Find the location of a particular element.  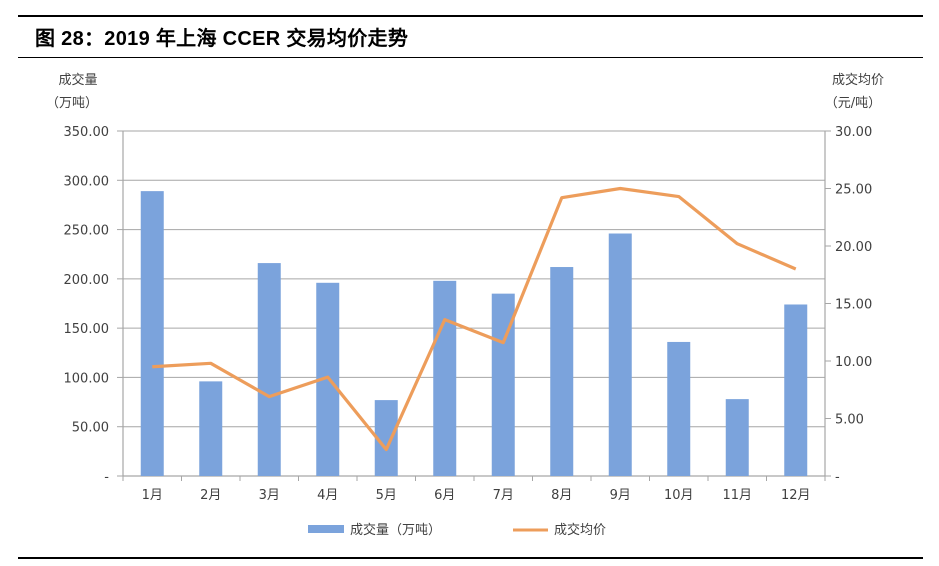

x-tick-label: 2月 is located at coordinates (210, 495).